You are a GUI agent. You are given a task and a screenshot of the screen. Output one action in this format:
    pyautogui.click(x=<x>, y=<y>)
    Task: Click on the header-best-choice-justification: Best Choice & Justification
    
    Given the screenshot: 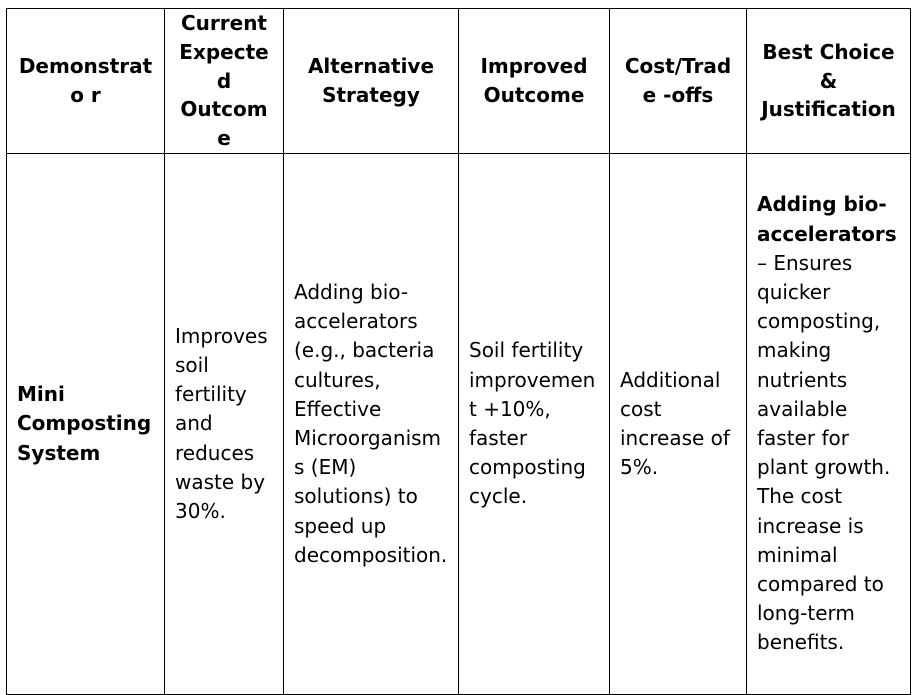 What is the action you would take?
    pyautogui.click(x=828, y=81)
    